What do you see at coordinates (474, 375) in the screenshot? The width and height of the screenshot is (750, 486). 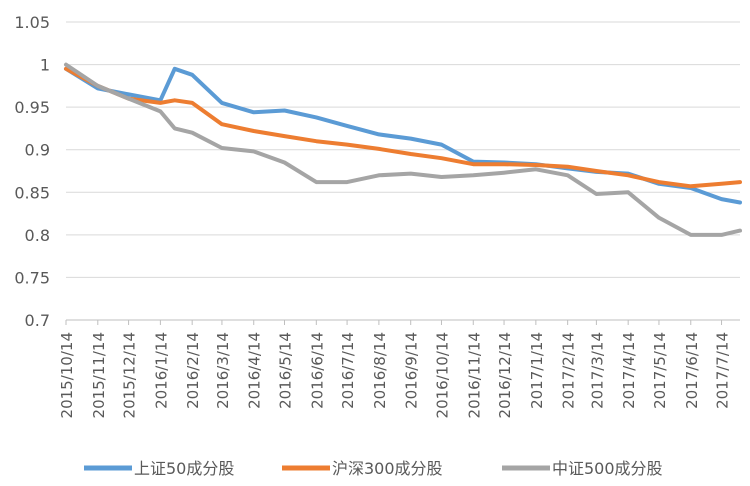 I see `x-tick-label: 2016/11/14` at bounding box center [474, 375].